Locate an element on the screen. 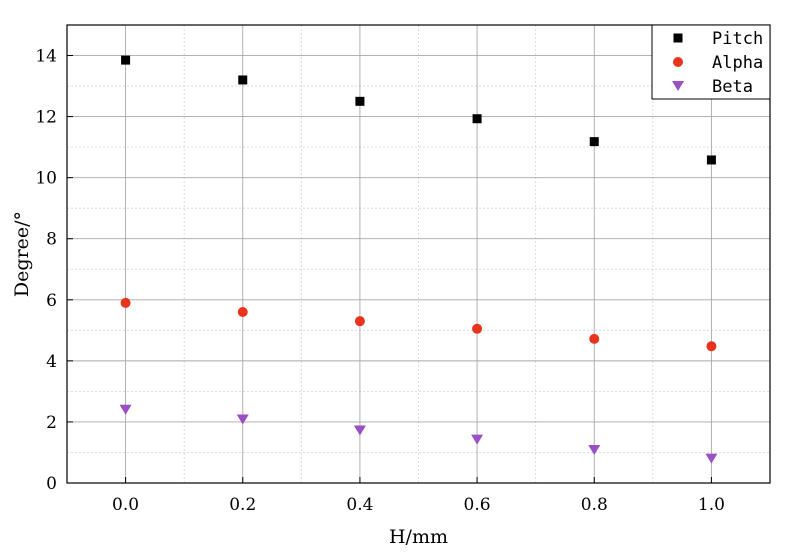 The height and width of the screenshot is (560, 798). x-tick-label: 0.0 is located at coordinates (125, 505).